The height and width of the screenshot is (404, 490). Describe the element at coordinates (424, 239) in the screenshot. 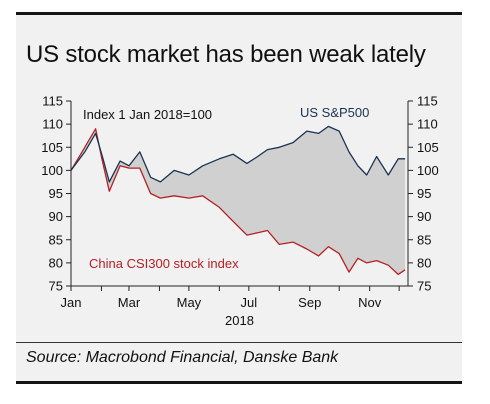

I see `y-tick-right-label: 85` at that location.